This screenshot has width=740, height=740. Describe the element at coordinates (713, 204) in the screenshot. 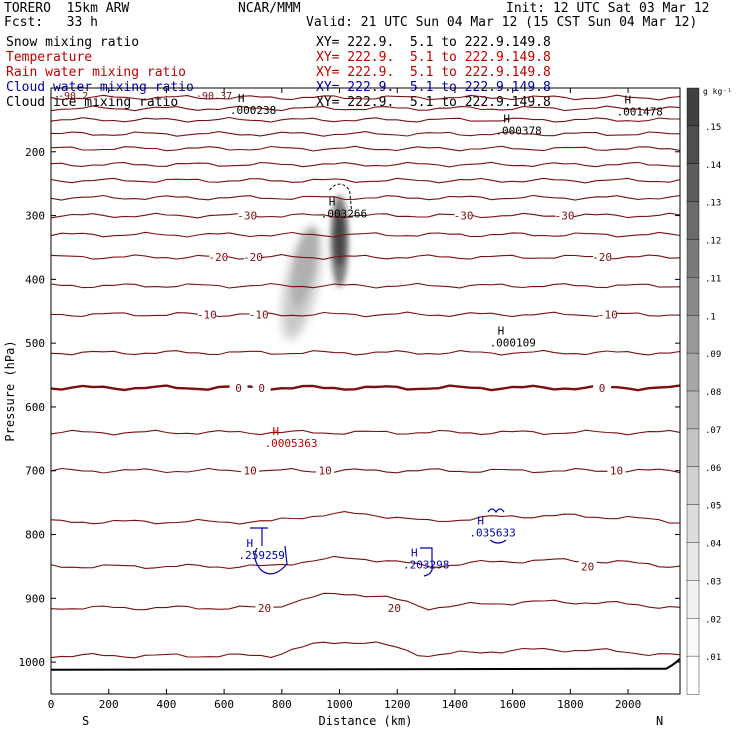

I see `colorbar-tick-label: .13` at that location.